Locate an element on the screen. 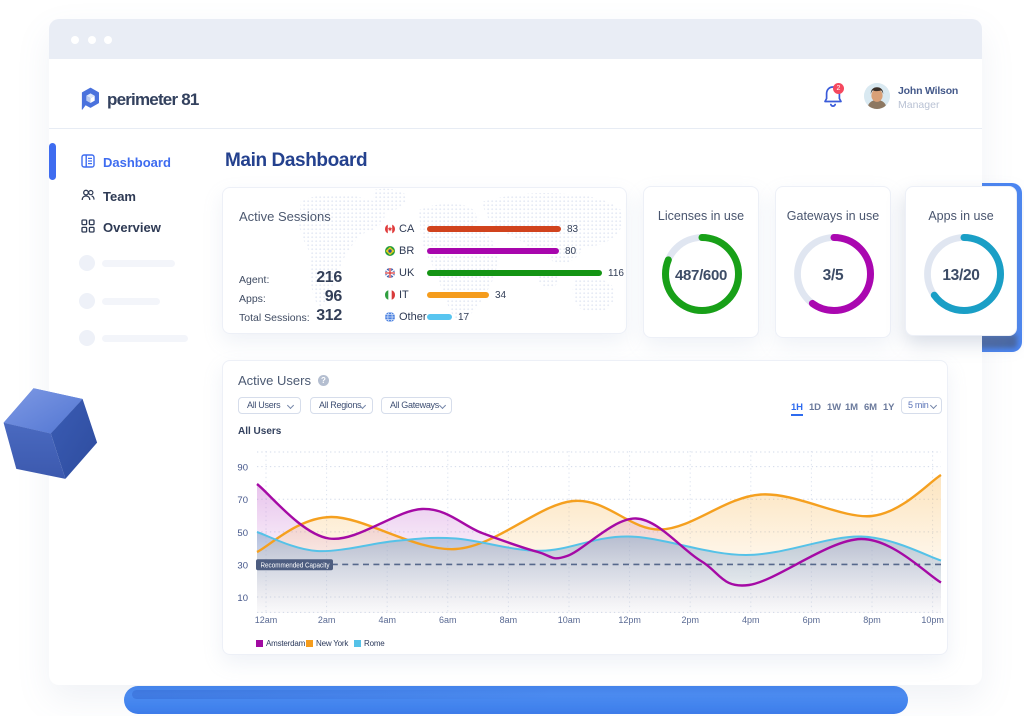  svg-text: 50 is located at coordinates (242, 533).